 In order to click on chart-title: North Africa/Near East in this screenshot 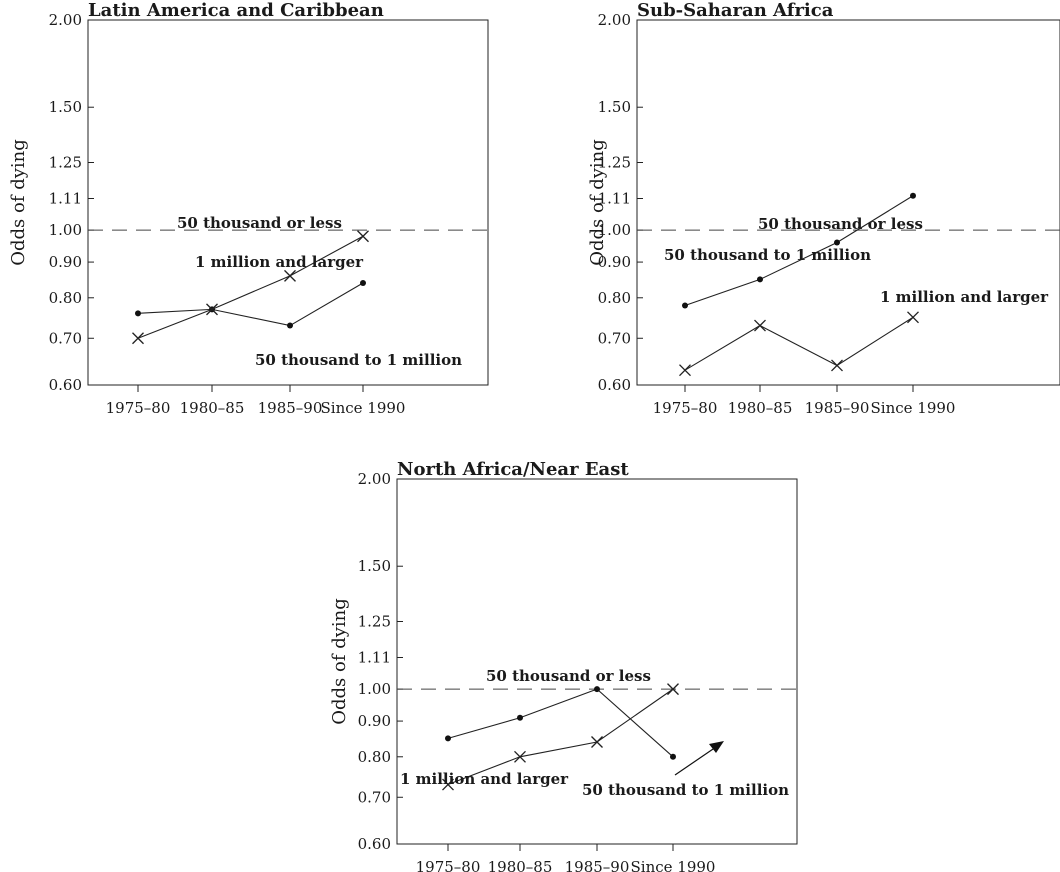, I will do `click(513, 469)`.